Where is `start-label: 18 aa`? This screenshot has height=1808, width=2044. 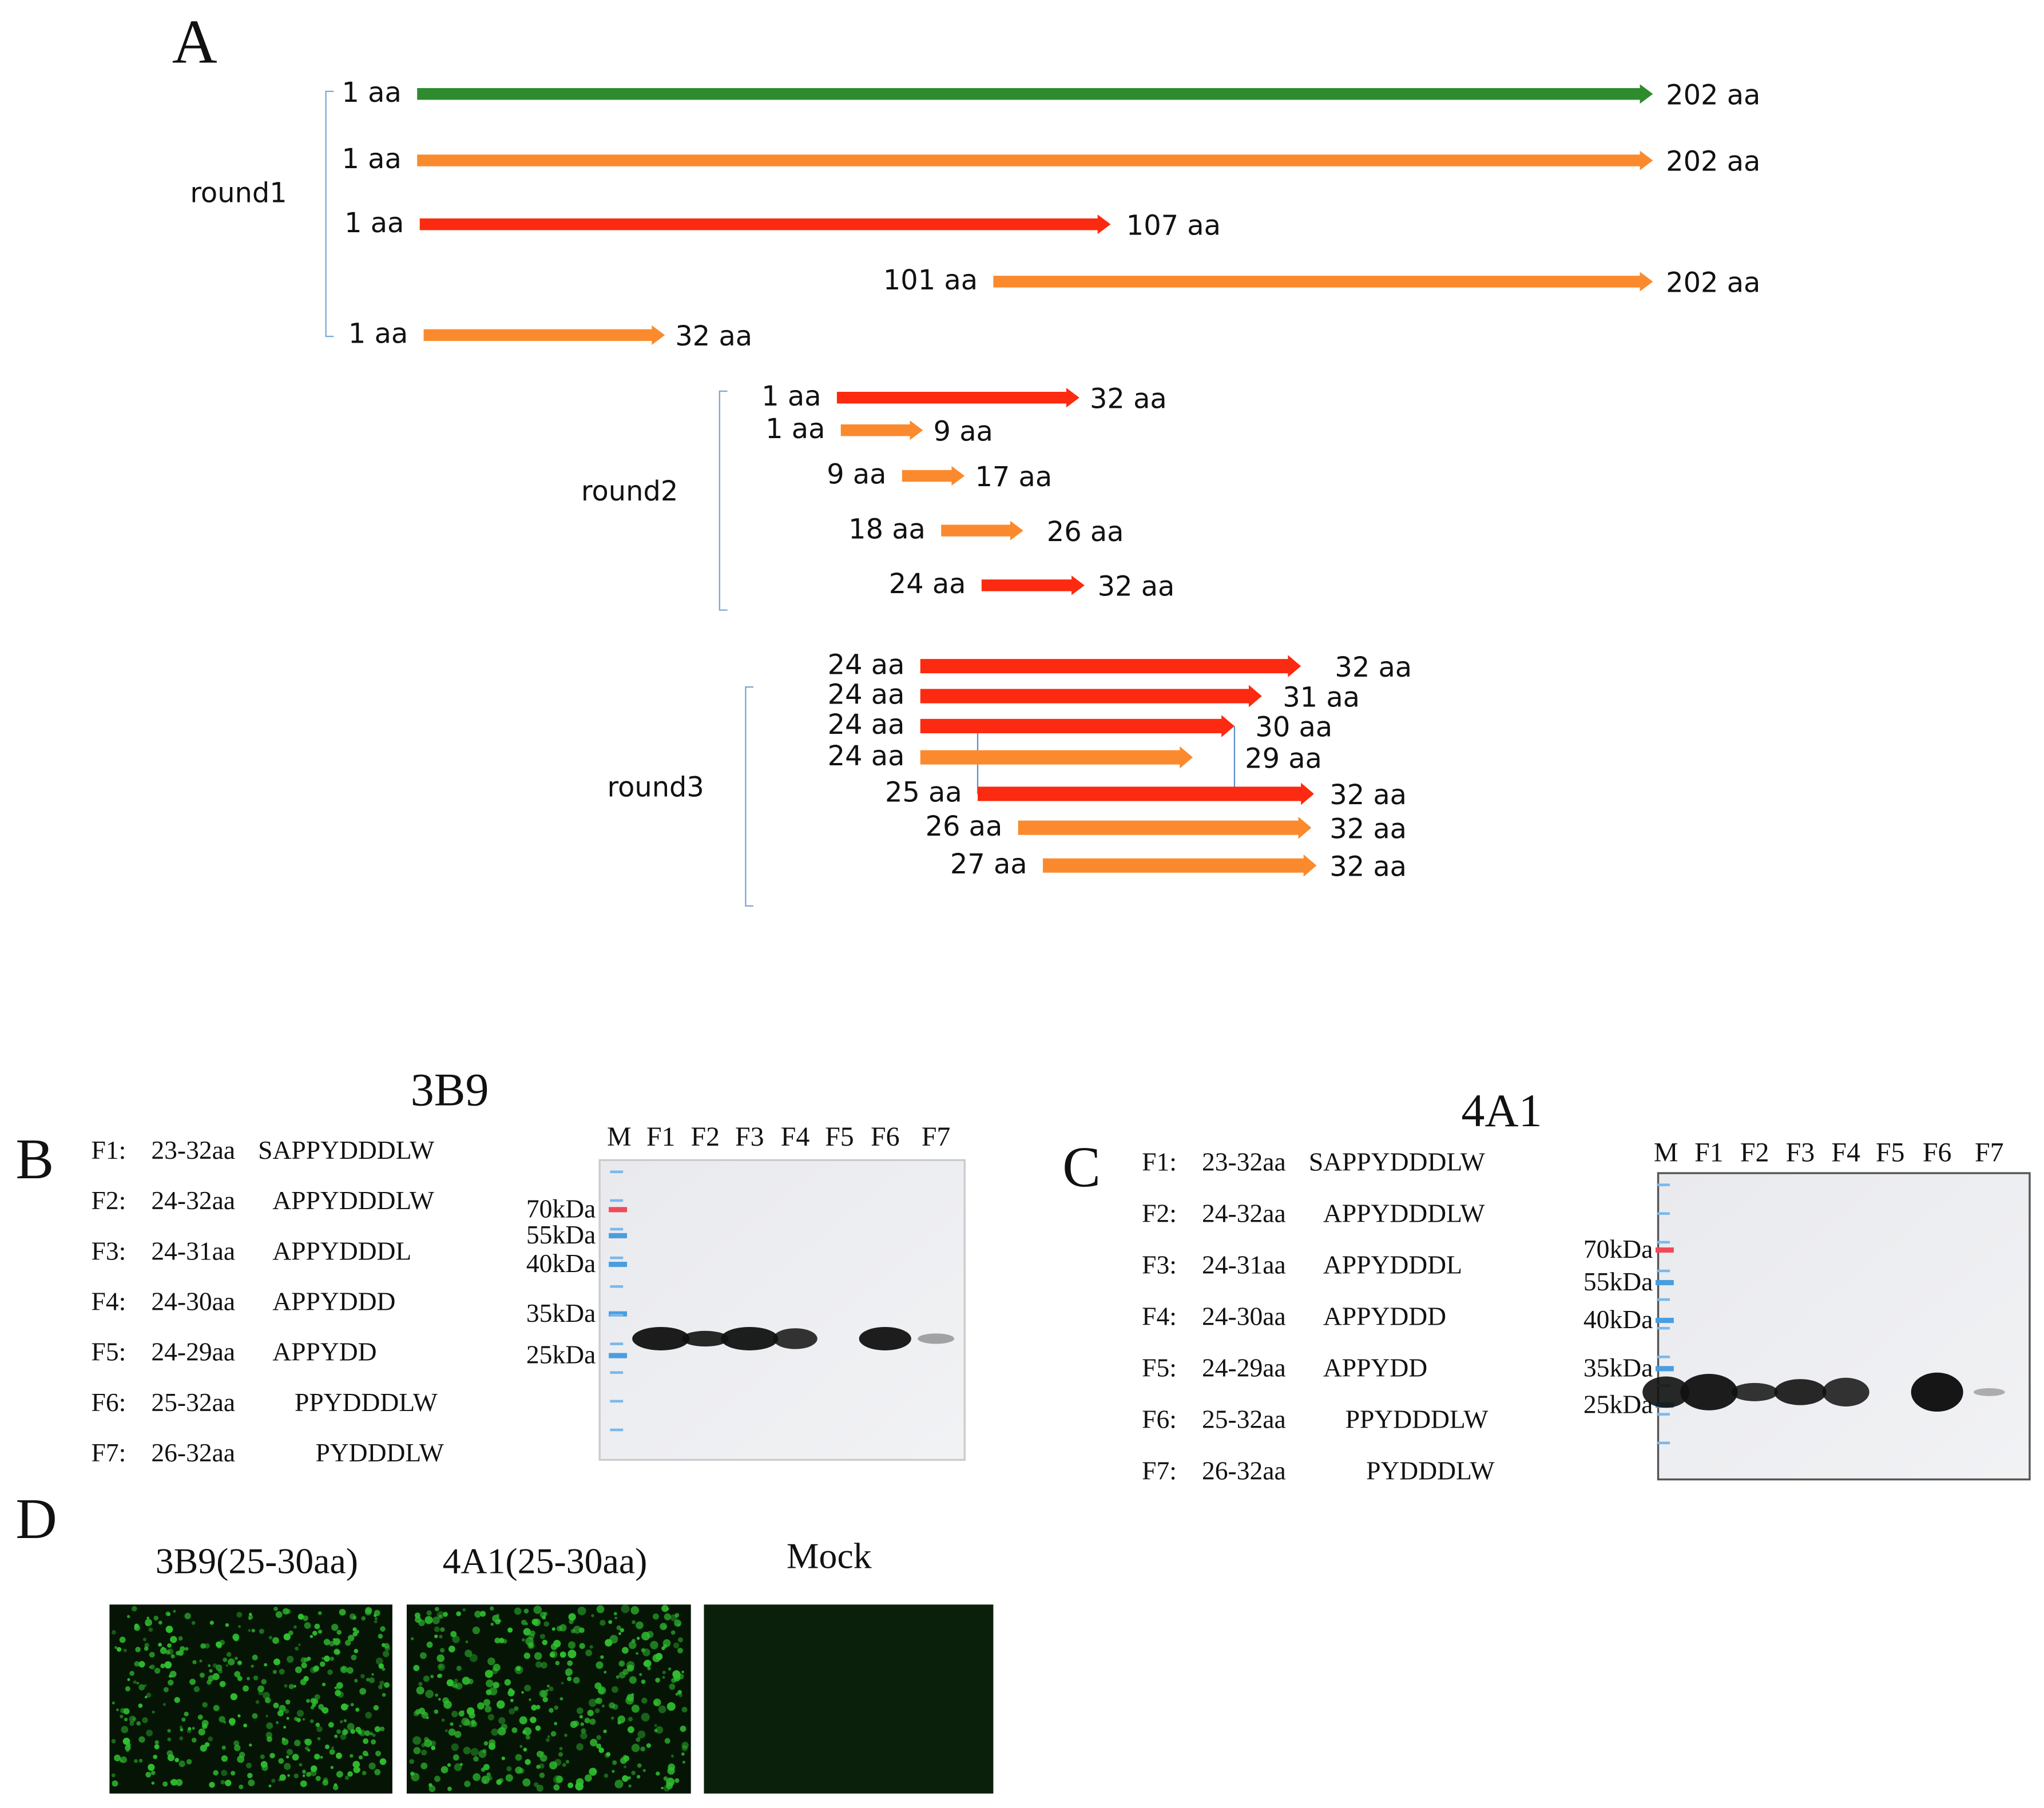
start-label: 18 aa is located at coordinates (887, 530).